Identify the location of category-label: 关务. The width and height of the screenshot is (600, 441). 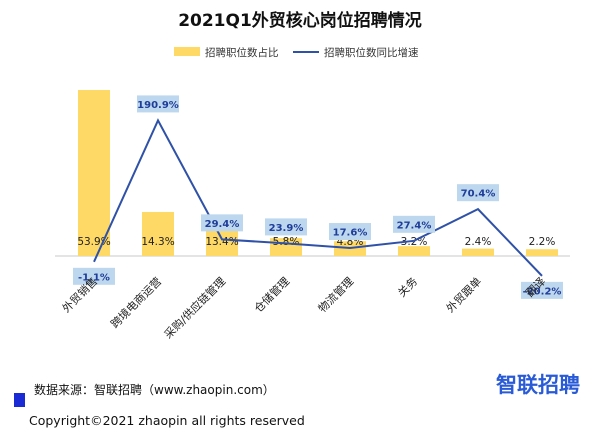
(407, 286).